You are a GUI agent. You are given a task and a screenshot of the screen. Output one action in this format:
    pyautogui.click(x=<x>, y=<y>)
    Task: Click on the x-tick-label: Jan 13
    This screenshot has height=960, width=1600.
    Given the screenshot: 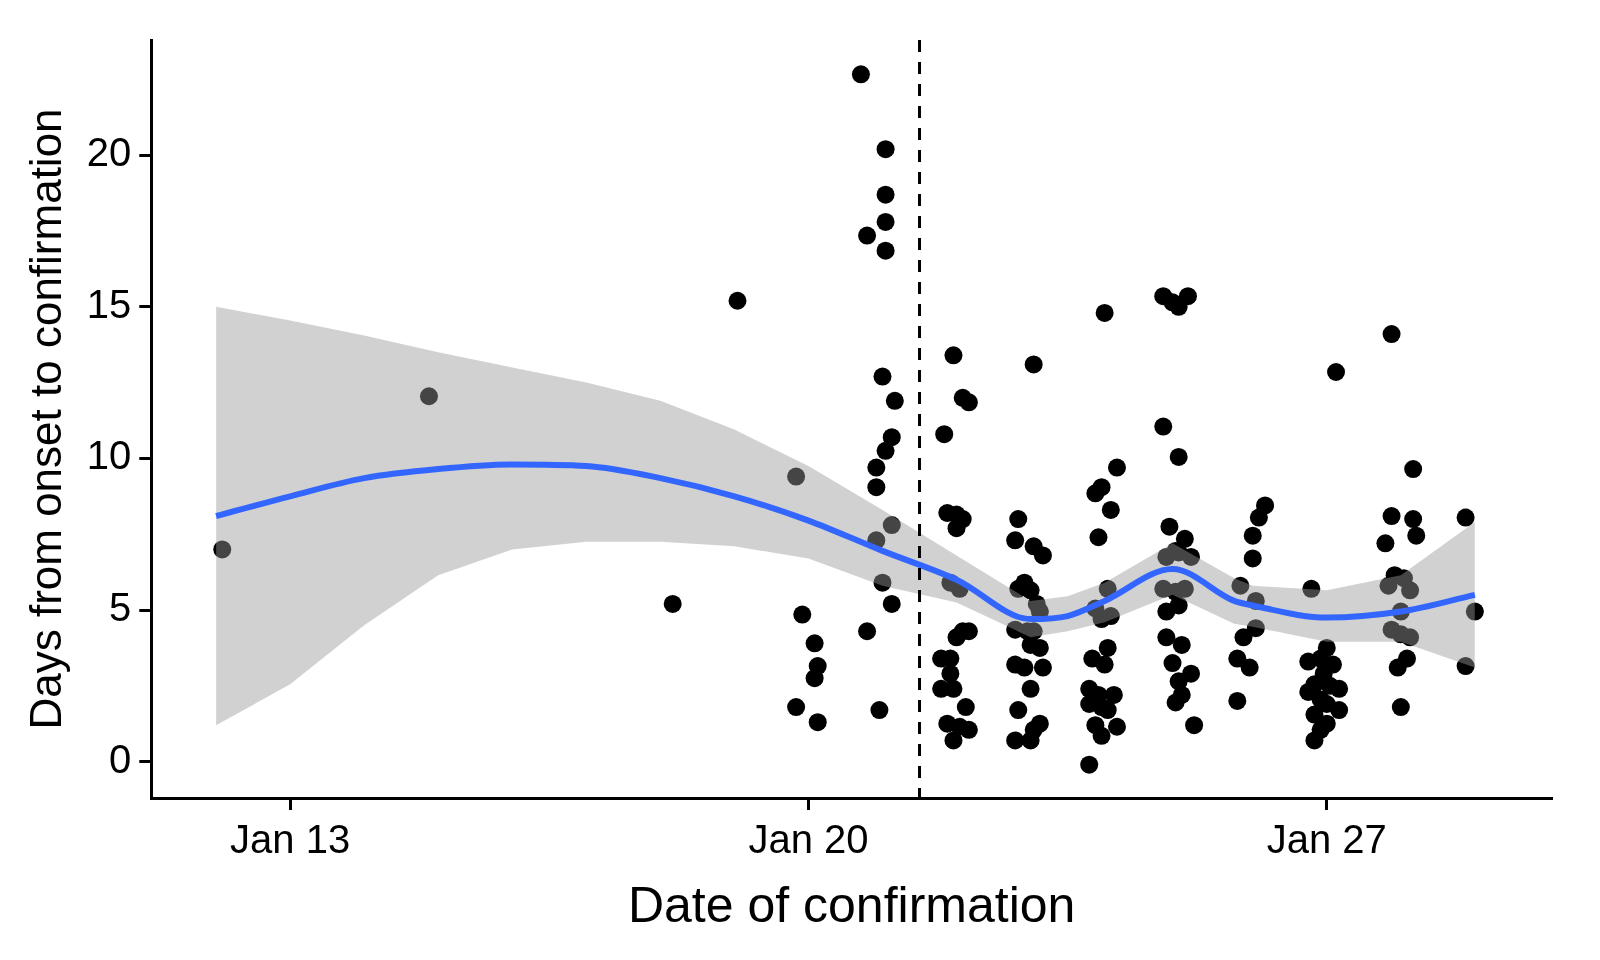 What is the action you would take?
    pyautogui.click(x=290, y=839)
    